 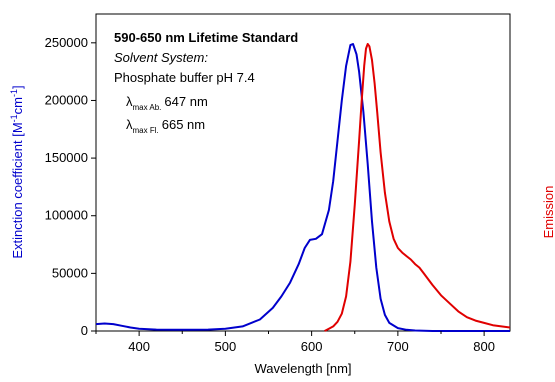 What do you see at coordinates (185, 101) in the screenshot?
I see `abs-value: 647 nm` at bounding box center [185, 101].